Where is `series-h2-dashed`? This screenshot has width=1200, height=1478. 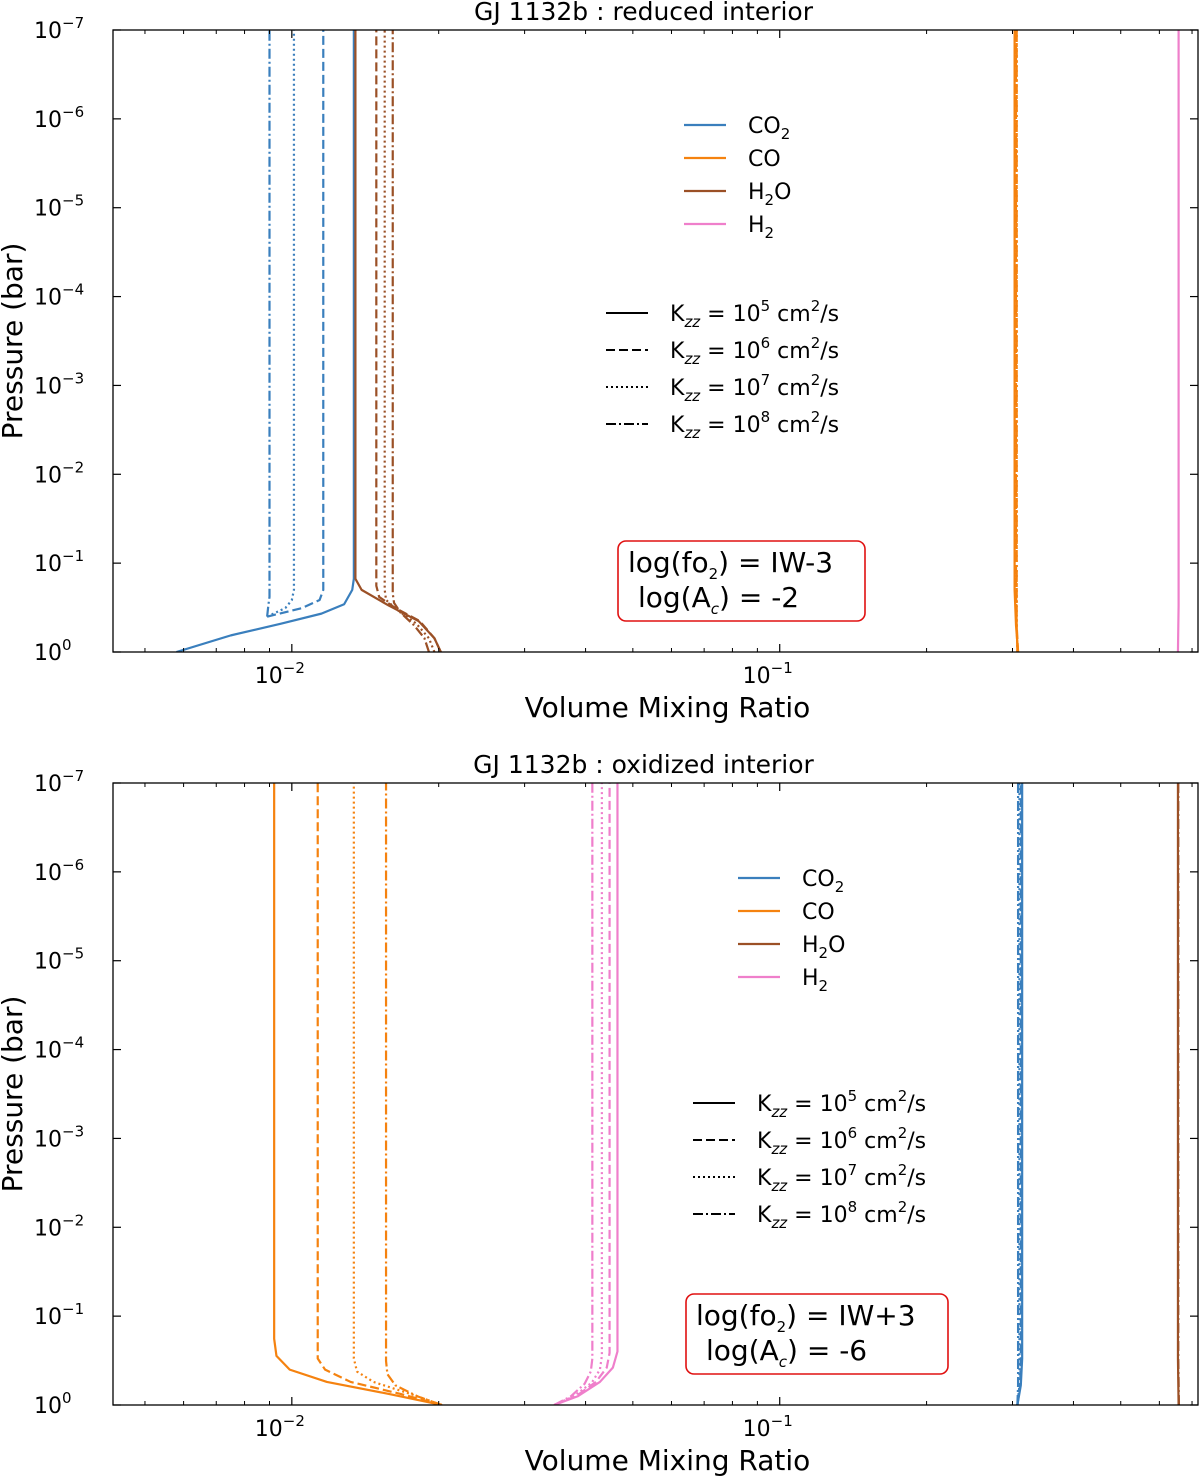 series-h2-dashed is located at coordinates (582, 1094).